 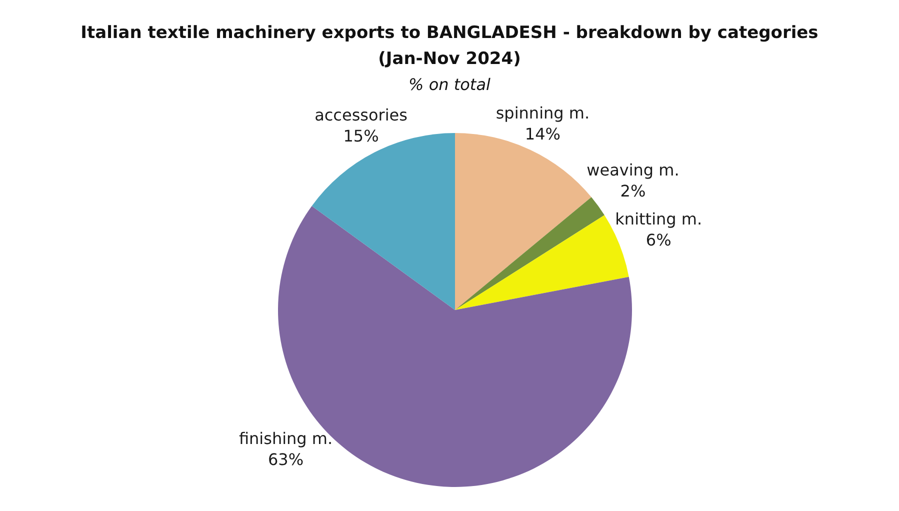 What do you see at coordinates (542, 134) in the screenshot?
I see `data-label: 14%` at bounding box center [542, 134].